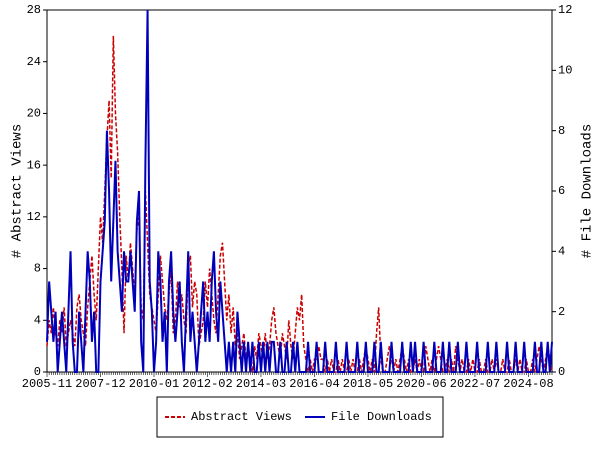 The image size is (600, 450). I want to click on x-tick-label: 2014-03, so click(261, 384).